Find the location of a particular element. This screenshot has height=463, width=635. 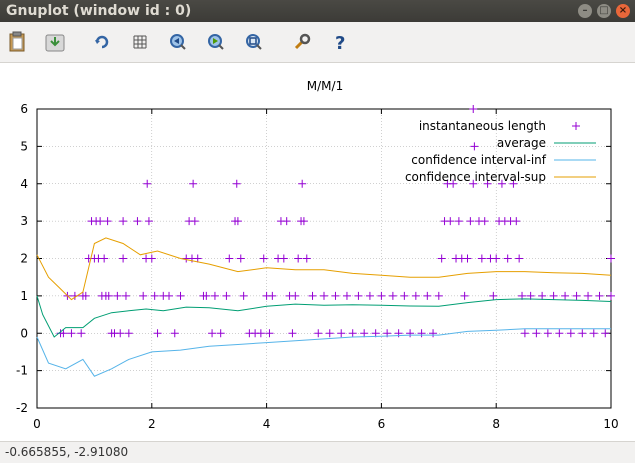

minimize-button: – is located at coordinates (585, 11).